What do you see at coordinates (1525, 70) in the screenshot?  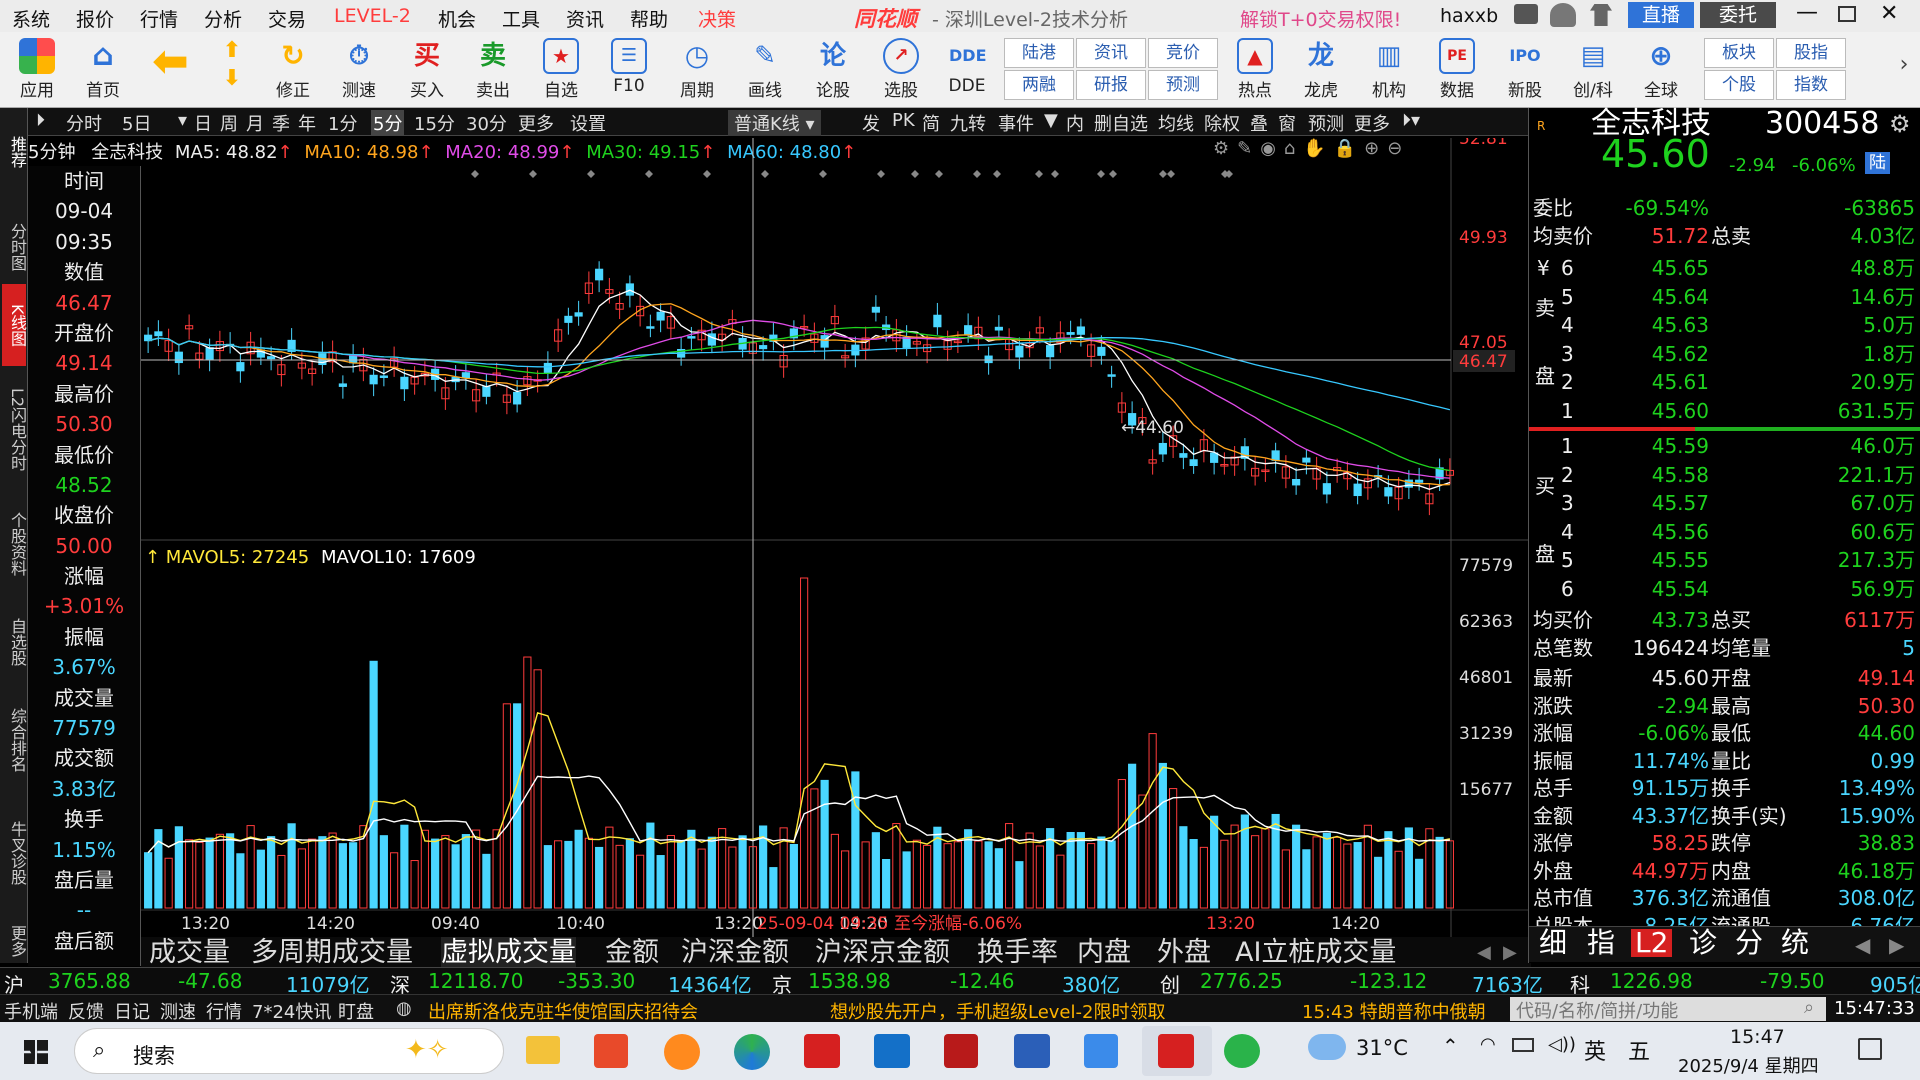 I see `toolbar-ipo-button: IPO 新股` at bounding box center [1525, 70].